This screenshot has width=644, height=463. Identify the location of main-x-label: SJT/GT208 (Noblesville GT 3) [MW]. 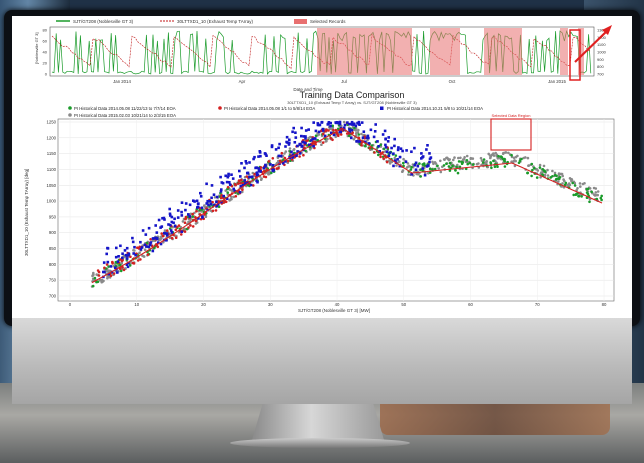
(334, 310).